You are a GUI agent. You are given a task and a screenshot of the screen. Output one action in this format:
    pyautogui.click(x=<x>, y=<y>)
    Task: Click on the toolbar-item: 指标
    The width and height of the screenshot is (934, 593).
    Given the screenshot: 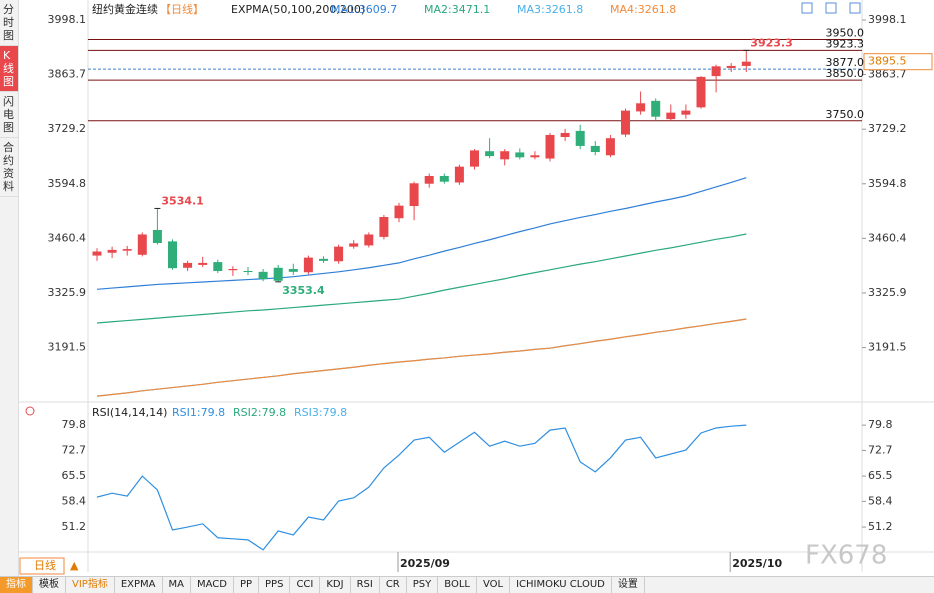 What is the action you would take?
    pyautogui.click(x=16, y=585)
    